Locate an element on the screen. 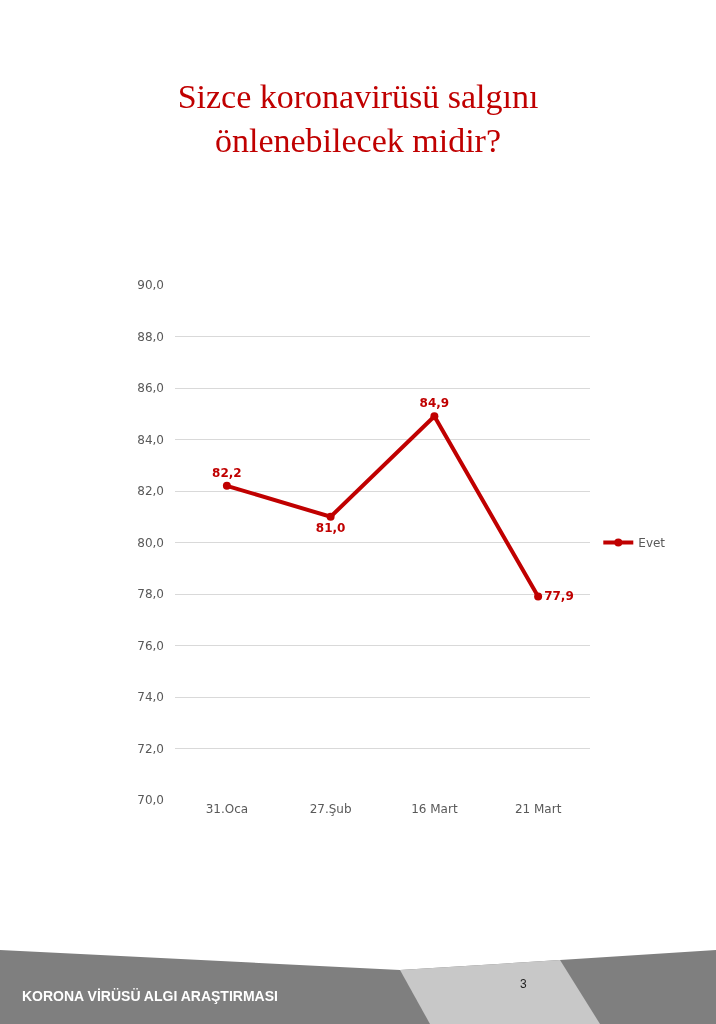 The image size is (716, 1024). x-tick-label: 16 Mart is located at coordinates (434, 809).